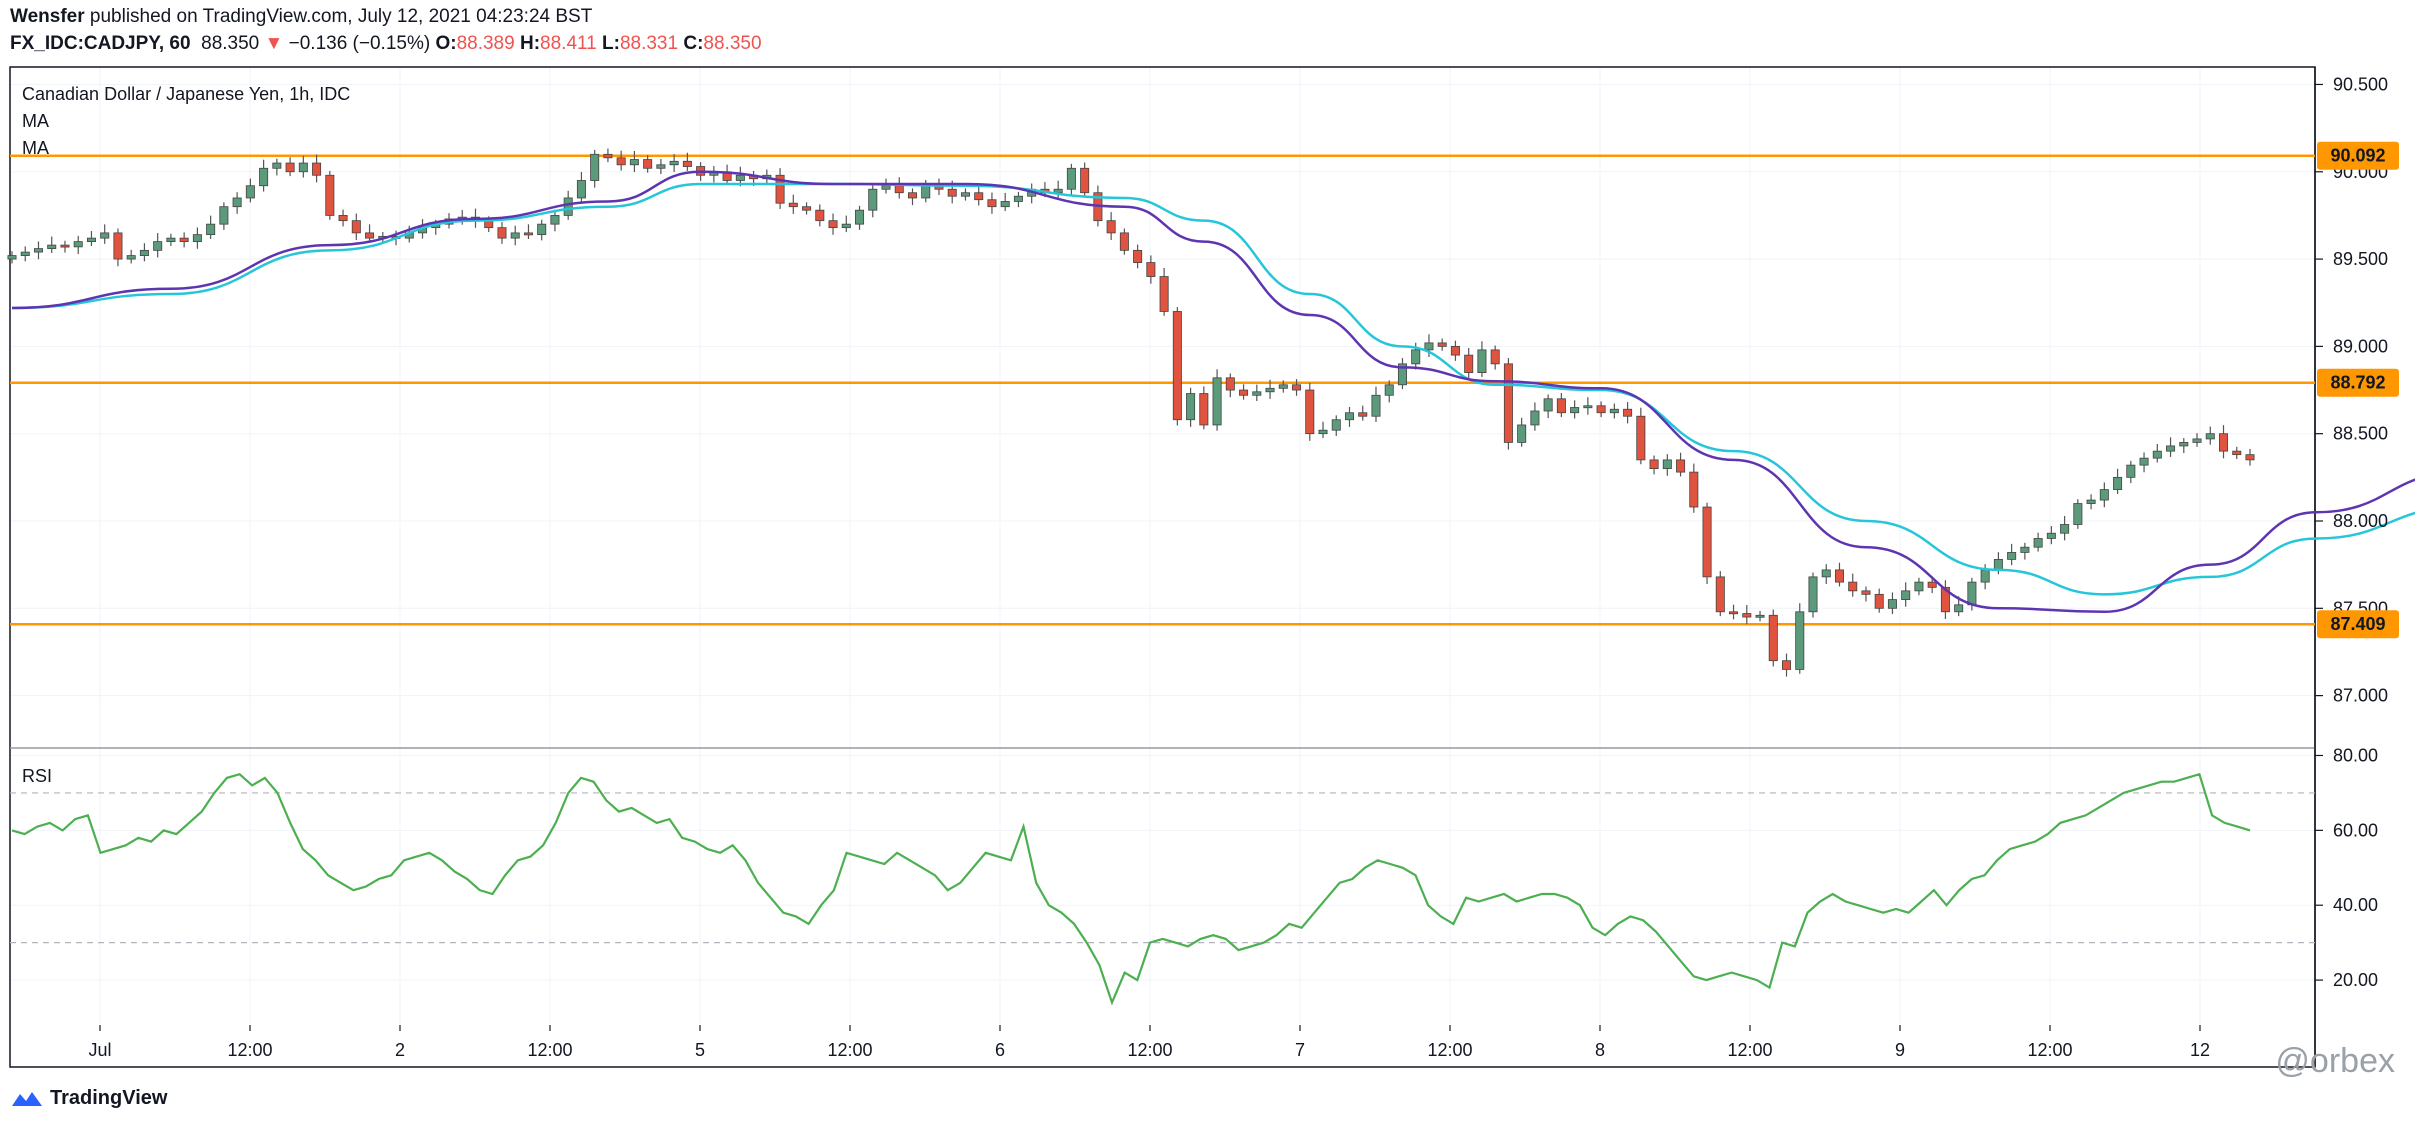  I want to click on ma-legend-1: MA, so click(35, 121).